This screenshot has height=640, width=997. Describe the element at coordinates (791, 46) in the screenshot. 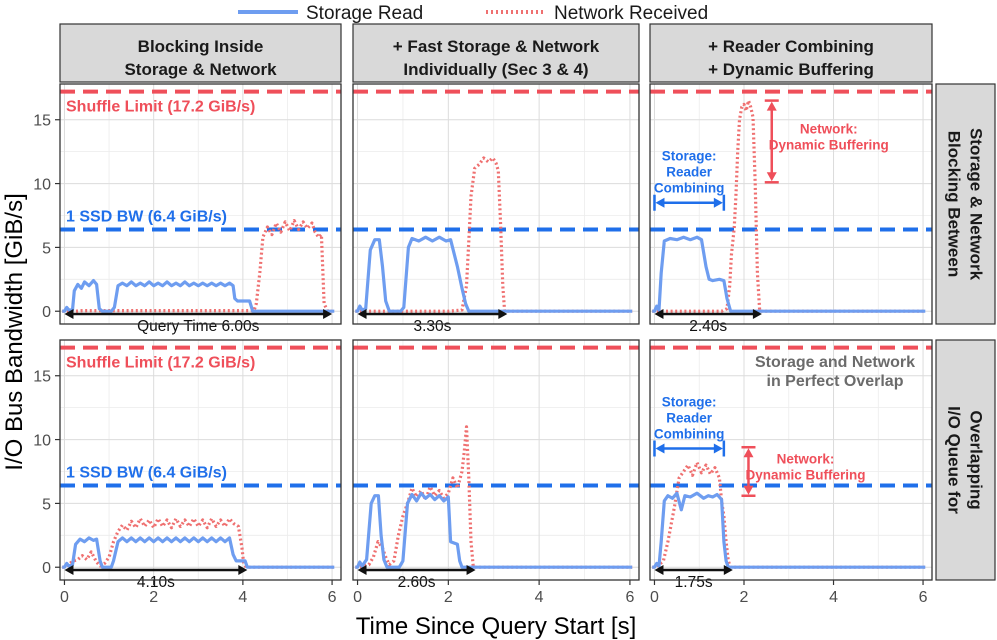

I see `column-title-3-line-1: + Reader Combining` at that location.